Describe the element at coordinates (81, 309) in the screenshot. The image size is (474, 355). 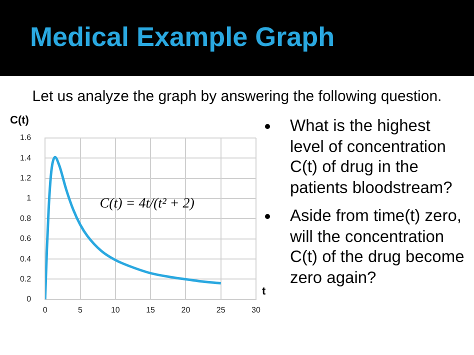
I see `x-tick-label: 5` at that location.